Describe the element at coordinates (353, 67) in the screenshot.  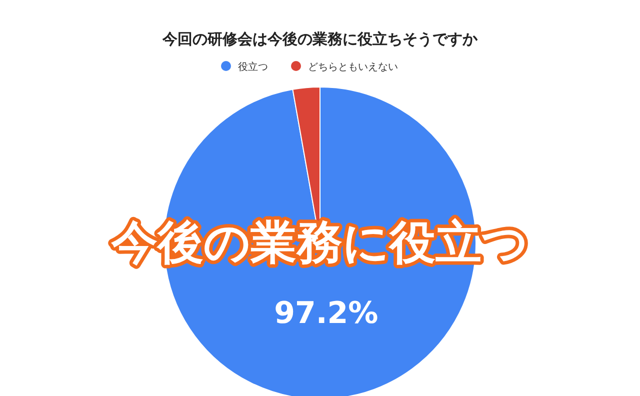
I see `legend-label: どちらともいえない` at that location.